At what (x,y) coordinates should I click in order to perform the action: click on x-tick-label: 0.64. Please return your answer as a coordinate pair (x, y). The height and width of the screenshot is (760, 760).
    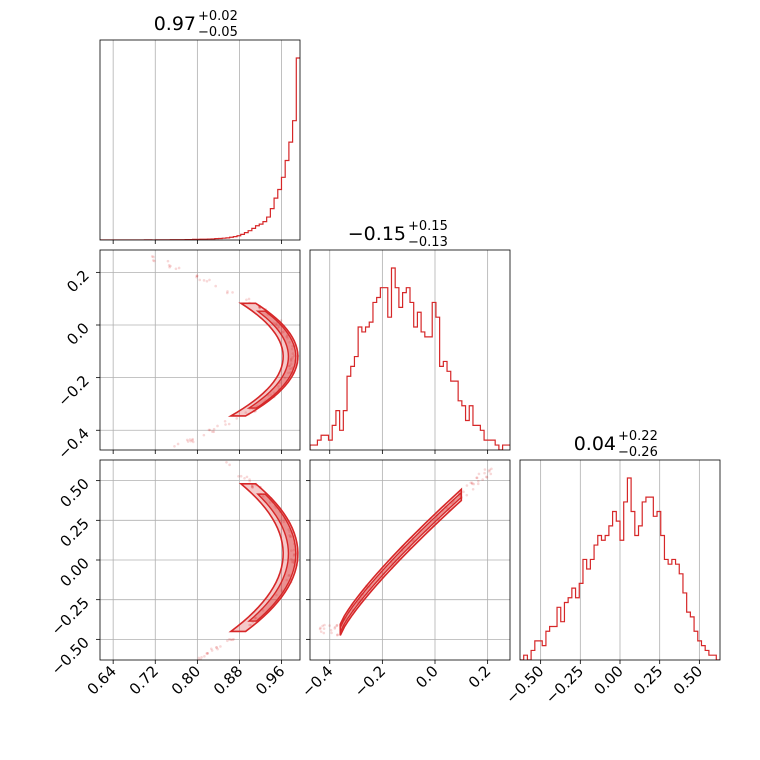
    Looking at the image, I should click on (102, 680).